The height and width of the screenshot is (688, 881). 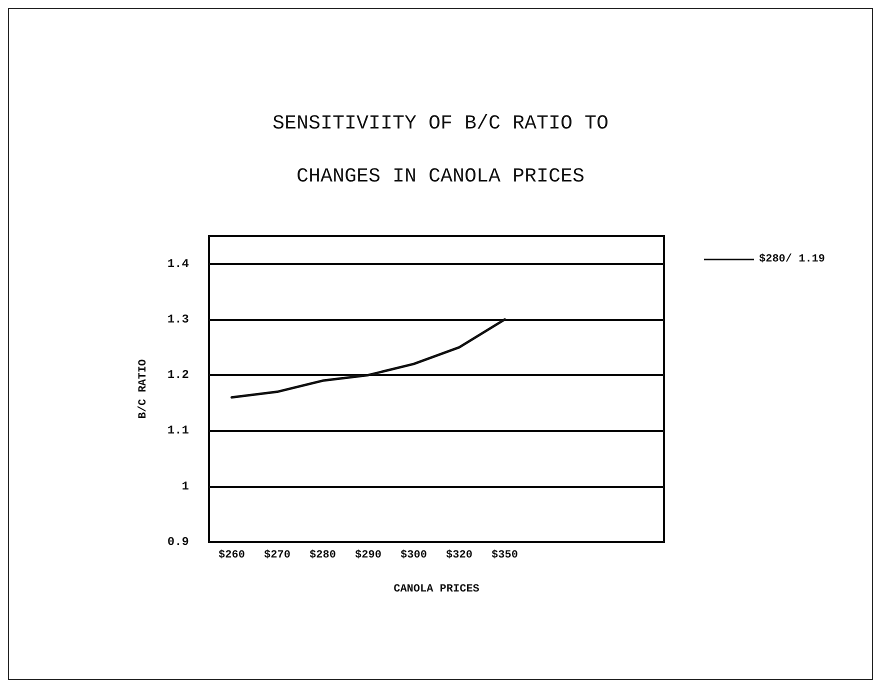 What do you see at coordinates (178, 375) in the screenshot?
I see `y-tick-label: 1.2` at bounding box center [178, 375].